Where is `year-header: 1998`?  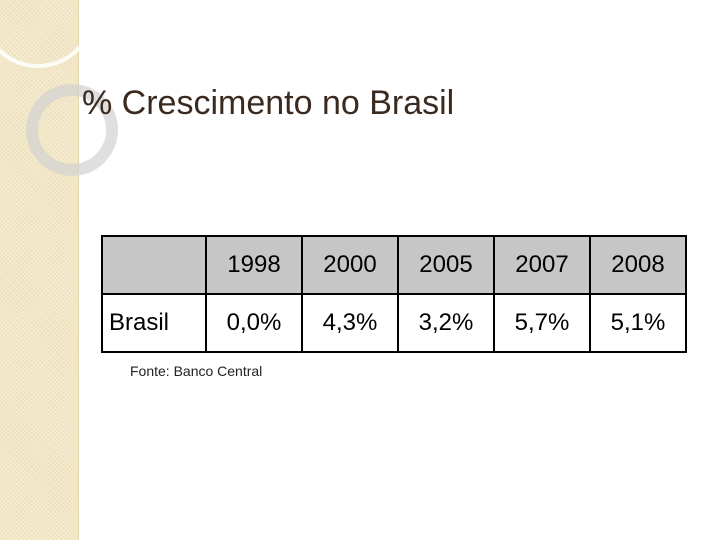
year-header: 1998 is located at coordinates (254, 265).